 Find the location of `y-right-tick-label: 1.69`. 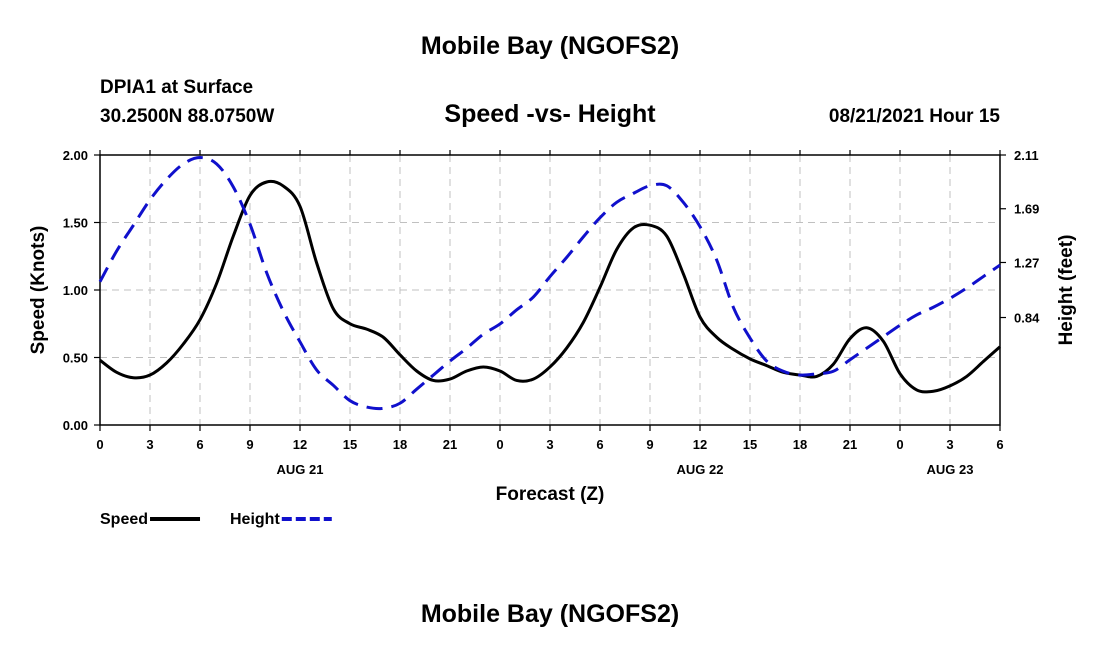

y-right-tick-label: 1.69 is located at coordinates (1026, 209).